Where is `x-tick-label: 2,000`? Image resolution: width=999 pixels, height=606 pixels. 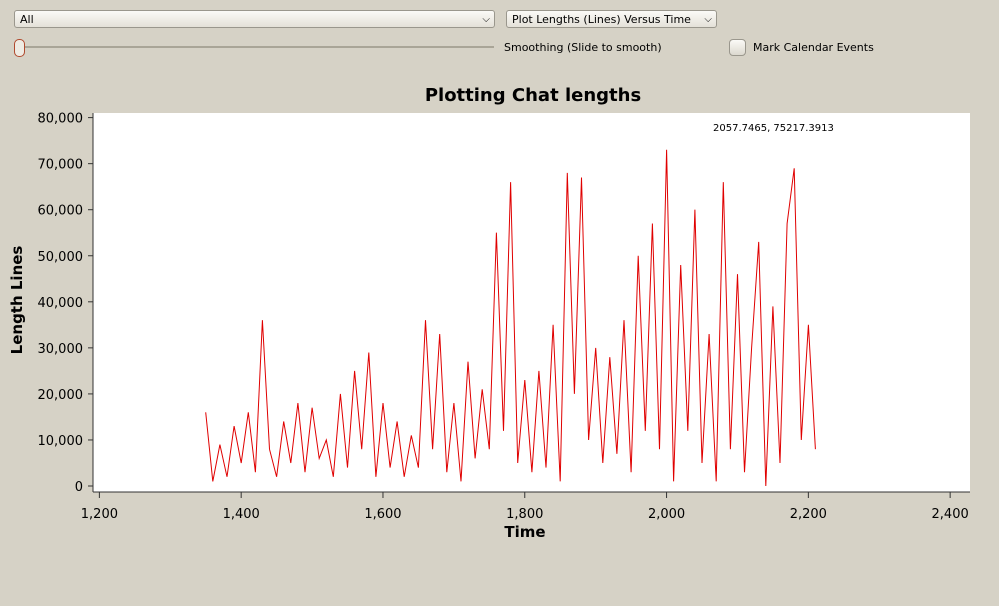
x-tick-label: 2,000 is located at coordinates (666, 514).